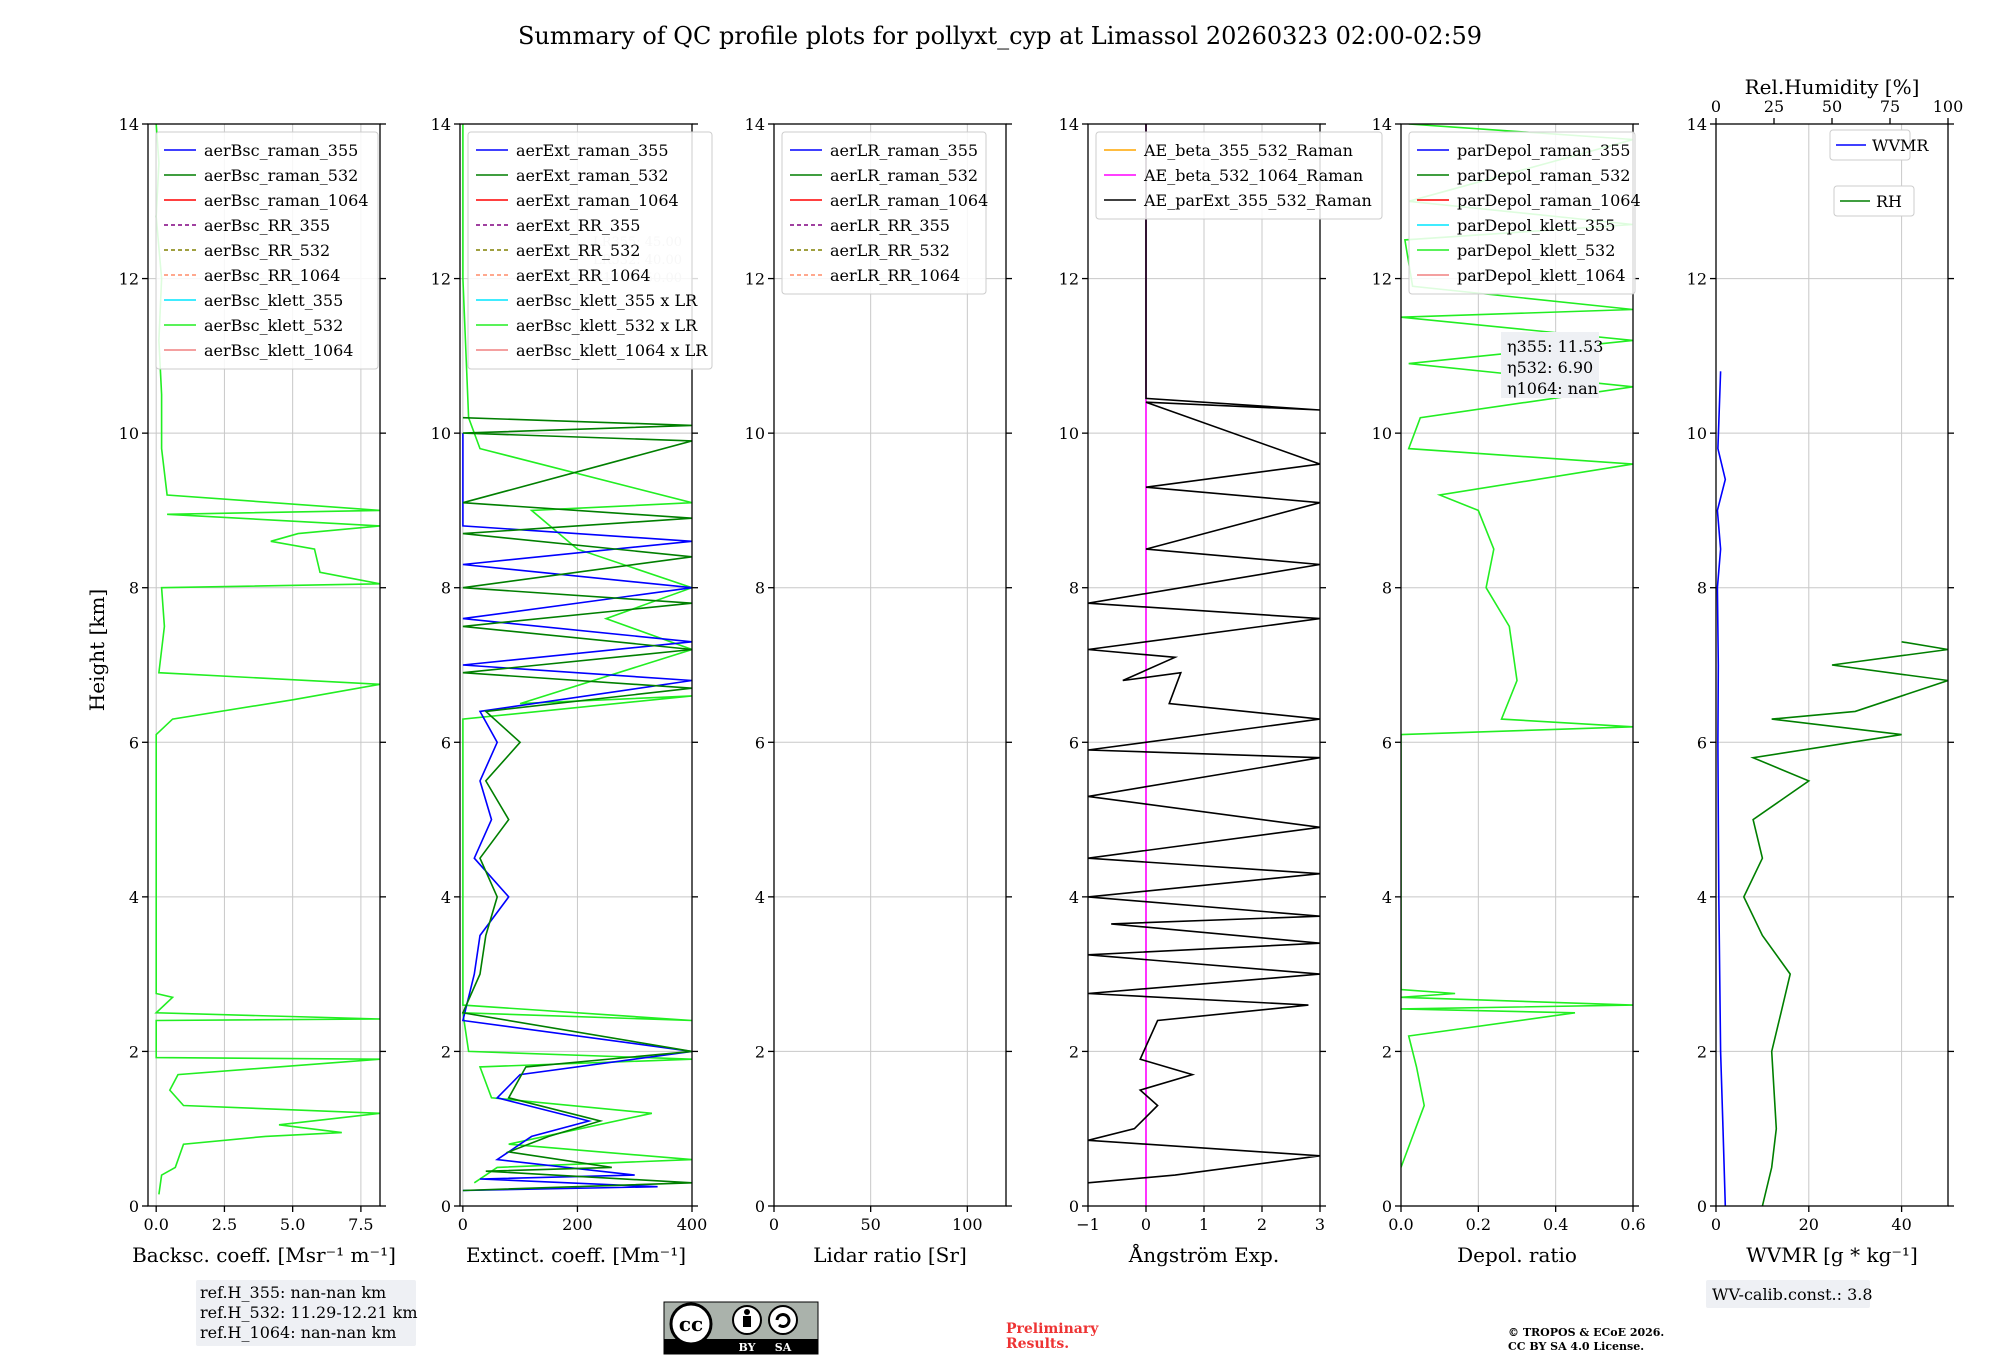  I want to click on eta-annotation: η355: 11.53, so click(1555, 346).